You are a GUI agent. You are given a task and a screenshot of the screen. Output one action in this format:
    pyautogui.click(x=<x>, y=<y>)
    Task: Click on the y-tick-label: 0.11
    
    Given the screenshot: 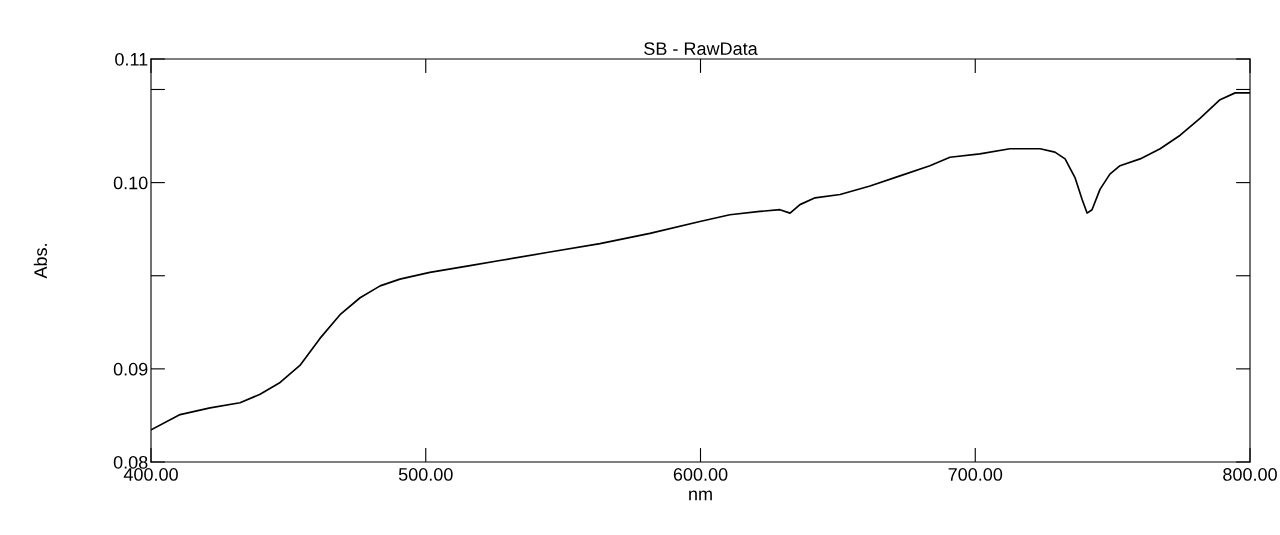 What is the action you would take?
    pyautogui.click(x=131, y=59)
    